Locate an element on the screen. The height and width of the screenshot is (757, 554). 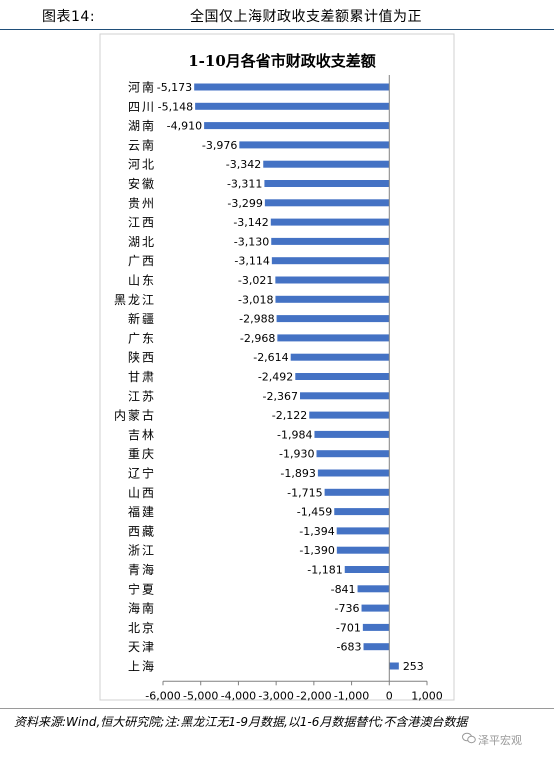
category-label: 天津 is located at coordinates (142, 647).